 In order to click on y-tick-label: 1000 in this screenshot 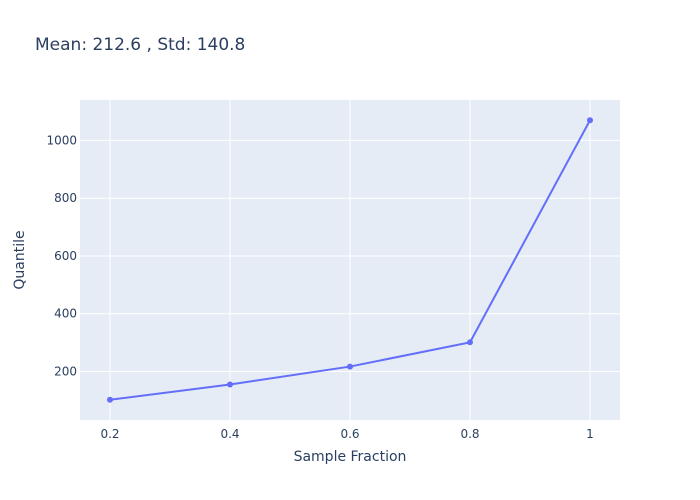, I will do `click(61, 140)`.